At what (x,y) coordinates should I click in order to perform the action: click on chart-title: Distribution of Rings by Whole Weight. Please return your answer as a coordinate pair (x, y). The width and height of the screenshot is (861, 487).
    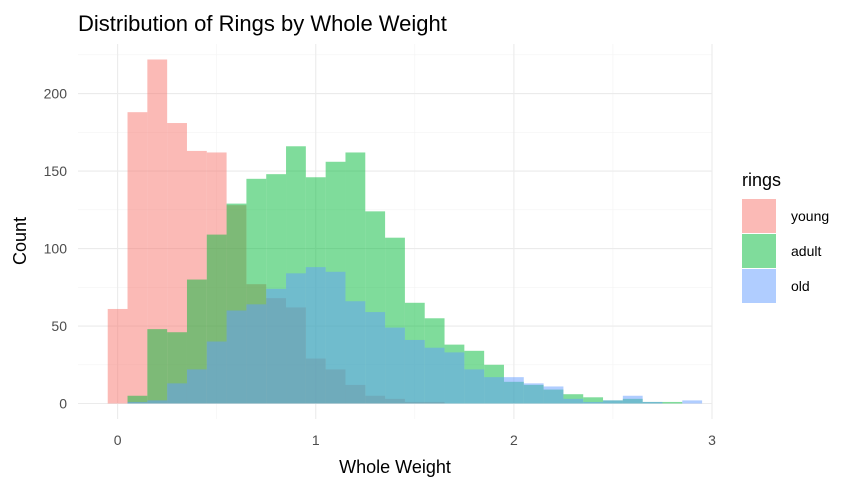
    Looking at the image, I should click on (262, 23).